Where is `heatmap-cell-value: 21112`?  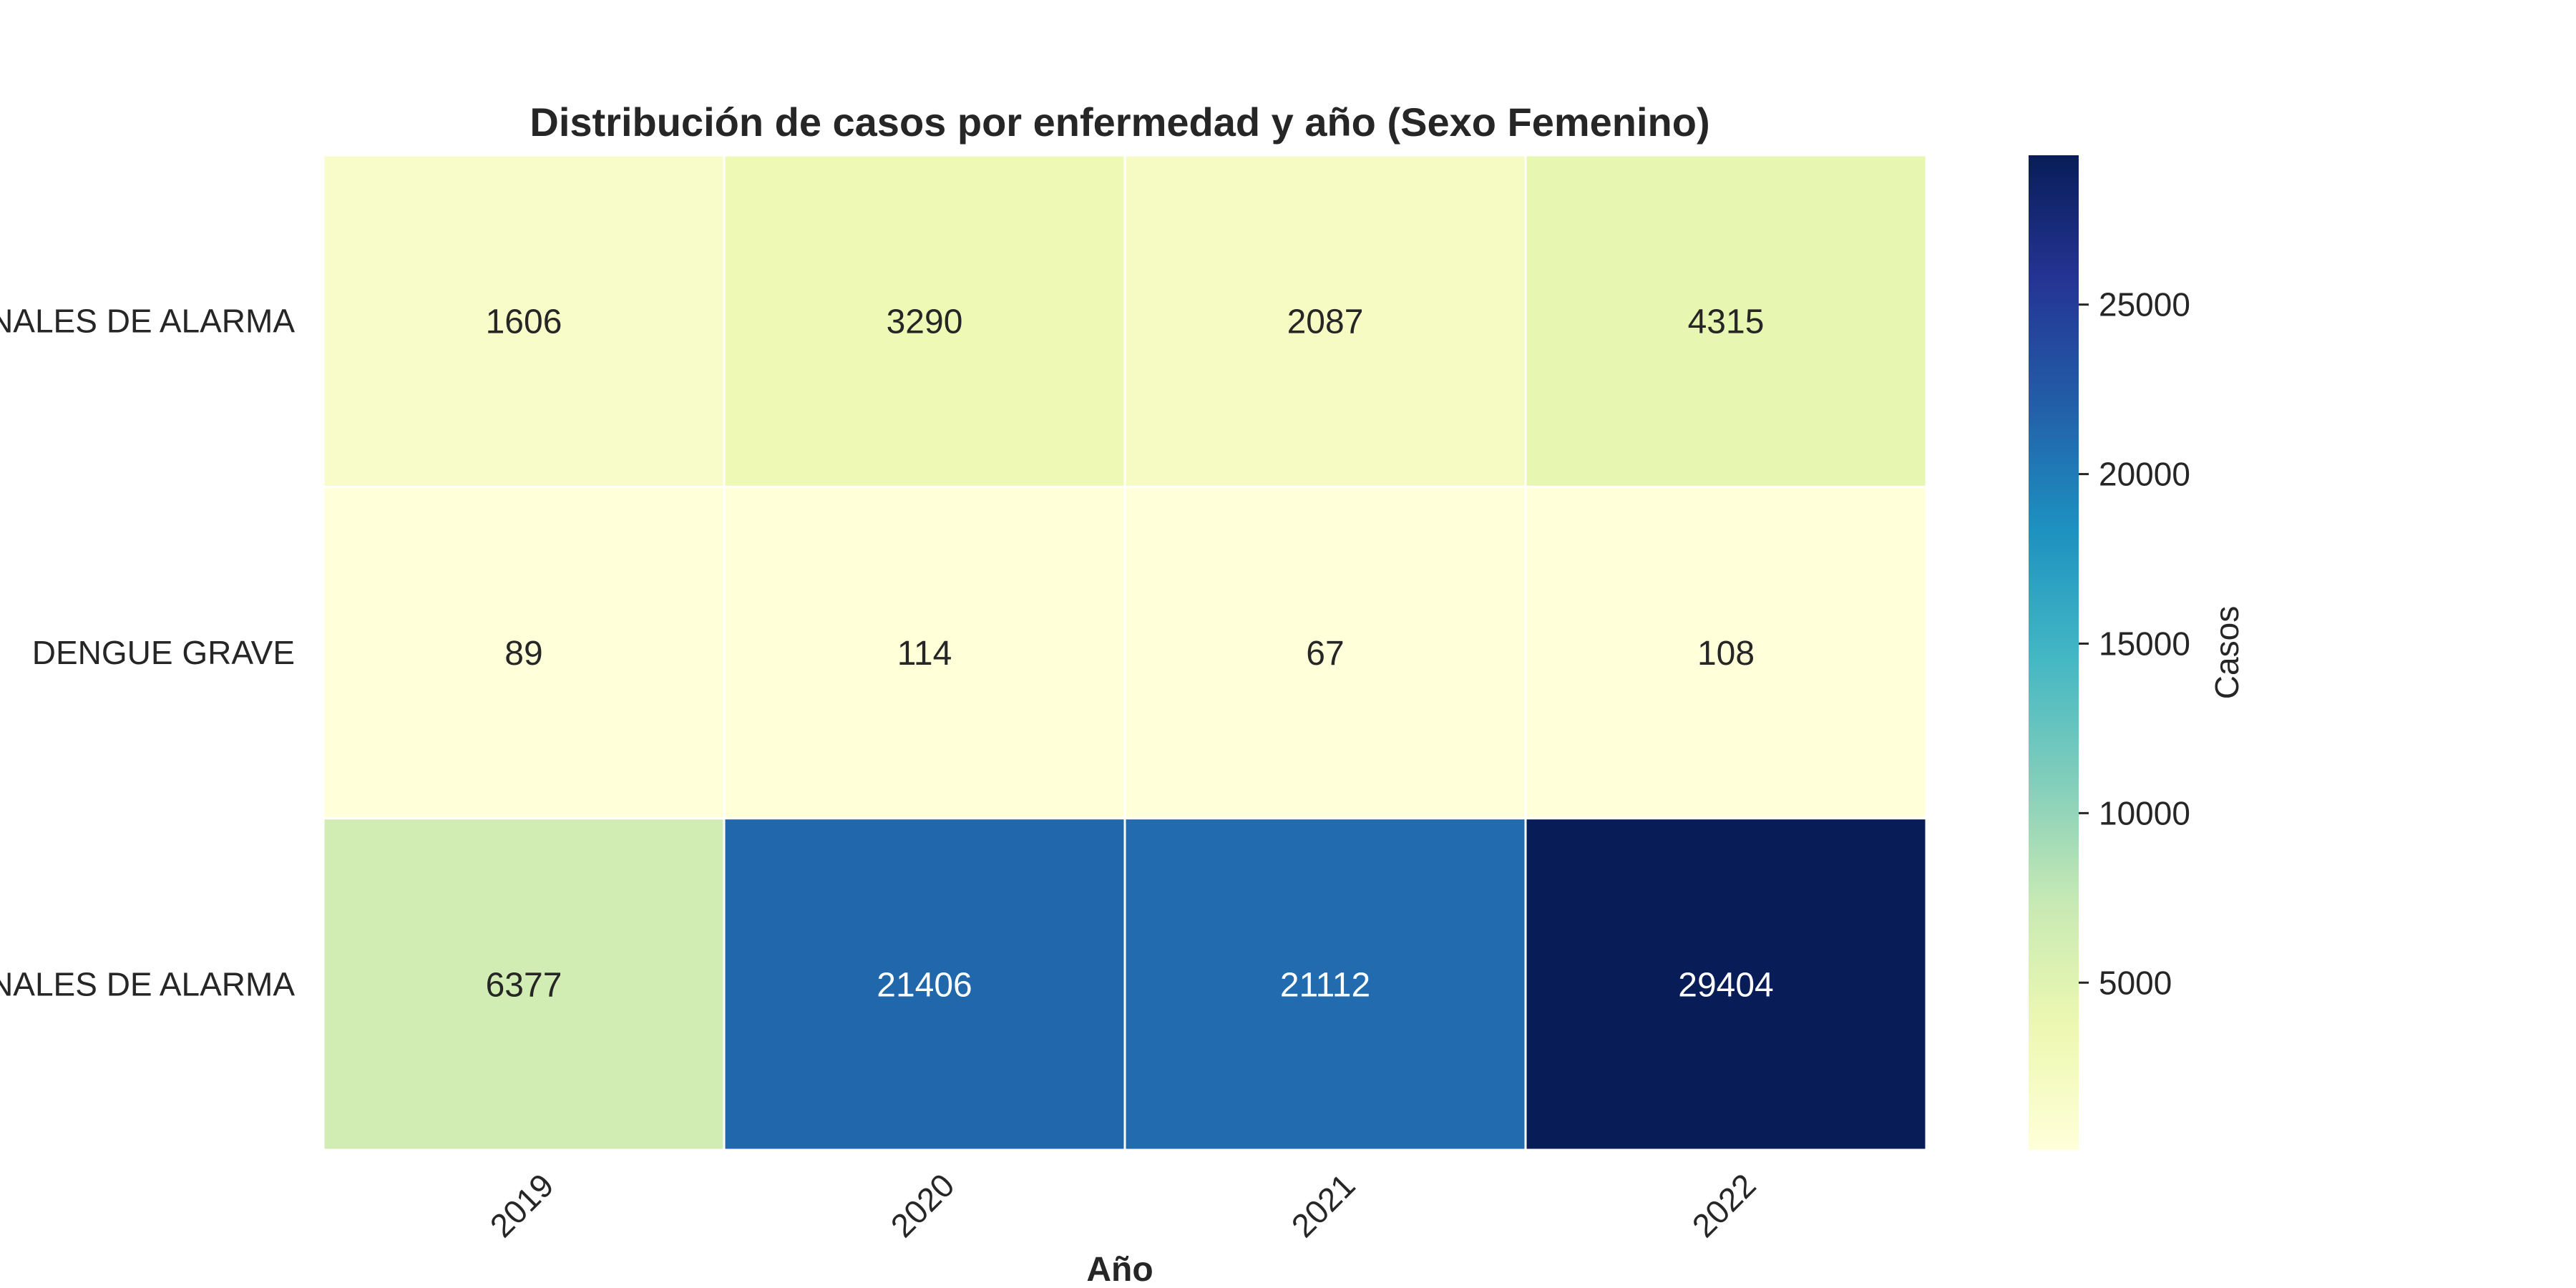 heatmap-cell-value: 21112 is located at coordinates (1325, 985).